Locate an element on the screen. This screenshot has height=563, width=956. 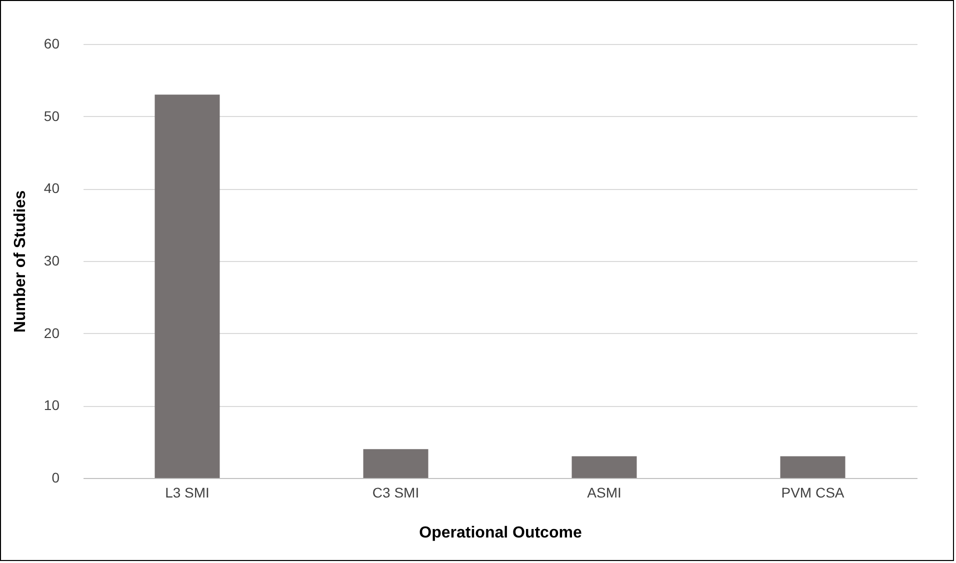
x-tick-label: ASMI is located at coordinates (604, 492).